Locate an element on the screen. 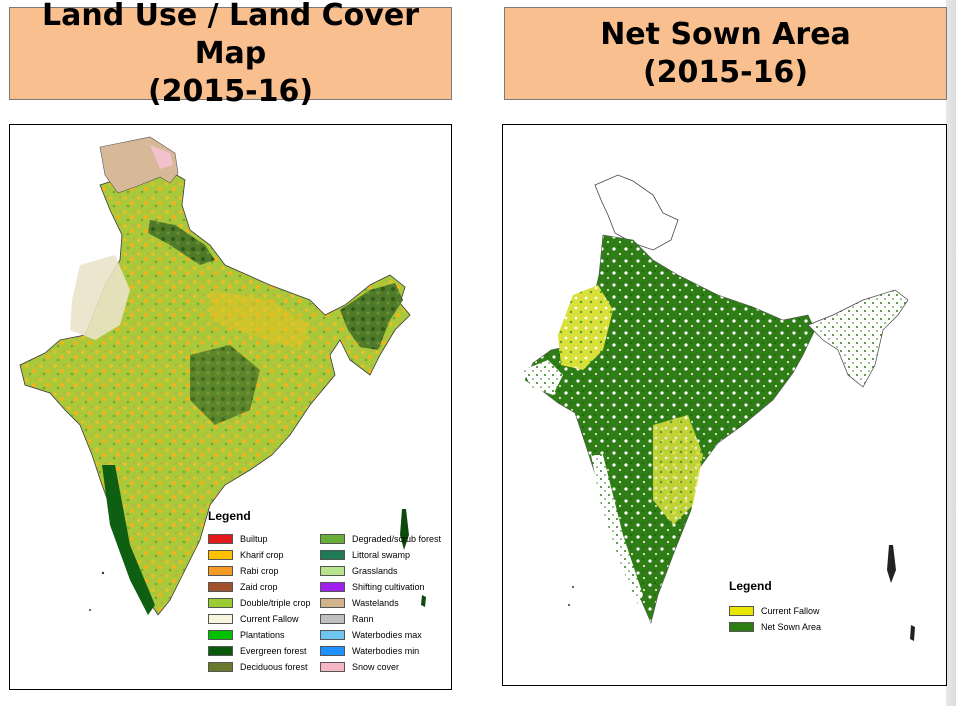 This screenshot has height=706, width=956. lulc-legend-item: Kharif crop is located at coordinates (246, 555).